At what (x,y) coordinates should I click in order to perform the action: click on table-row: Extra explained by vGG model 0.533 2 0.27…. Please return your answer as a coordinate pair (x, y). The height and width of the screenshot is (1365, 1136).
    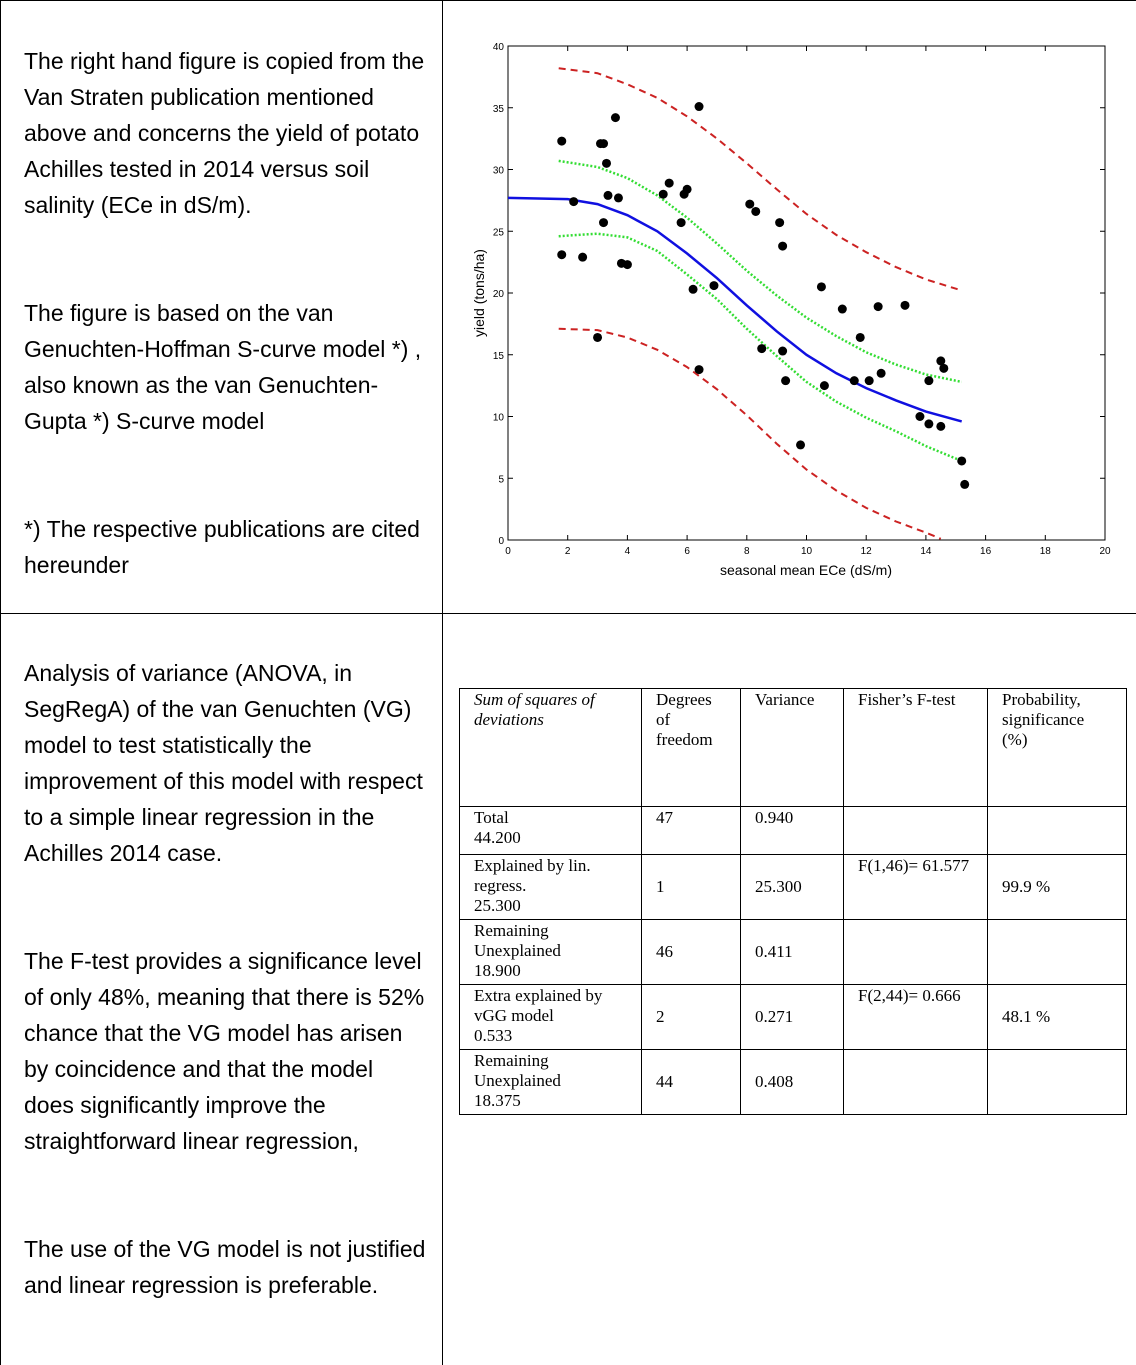
    Looking at the image, I should click on (793, 1017).